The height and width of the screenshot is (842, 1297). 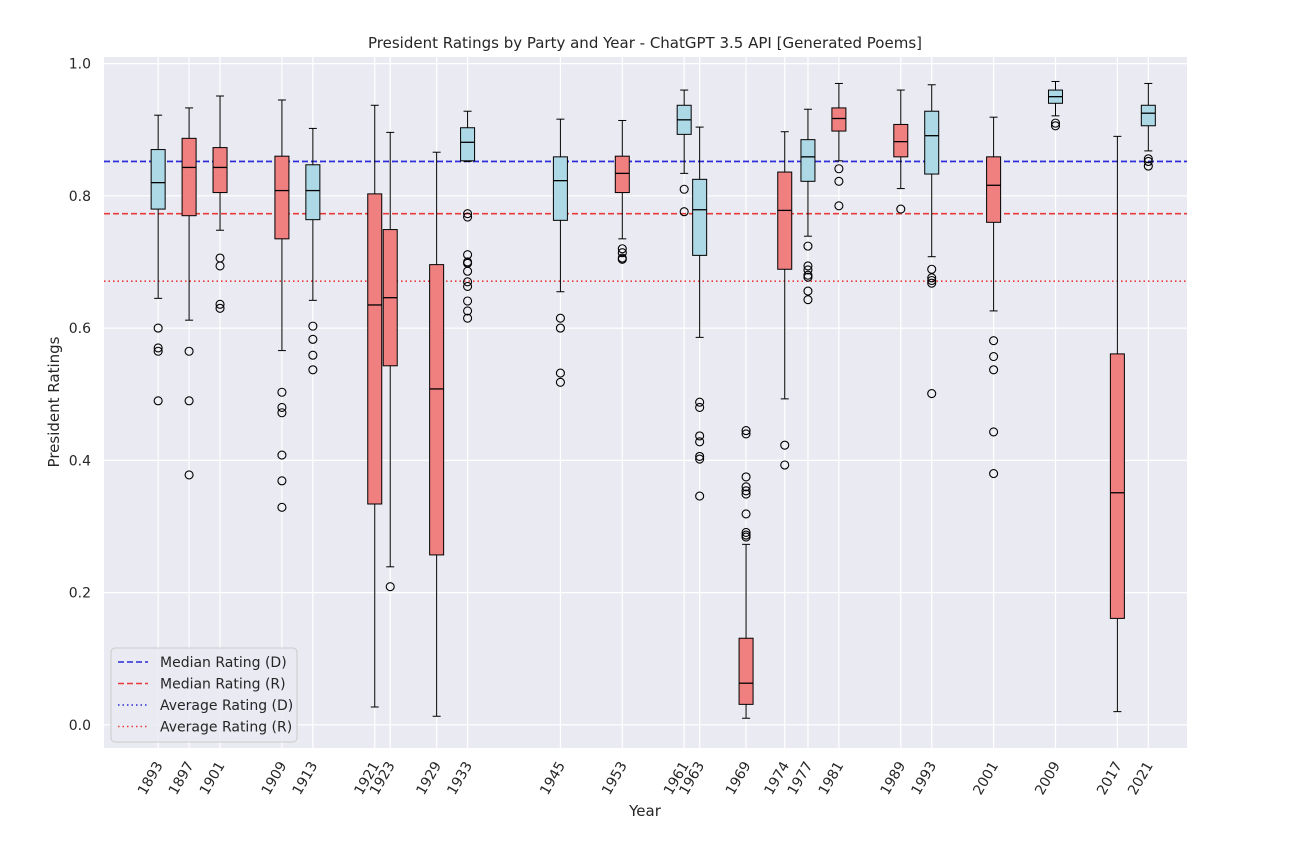 I want to click on x-tick-label: 1913, so click(x=306, y=778).